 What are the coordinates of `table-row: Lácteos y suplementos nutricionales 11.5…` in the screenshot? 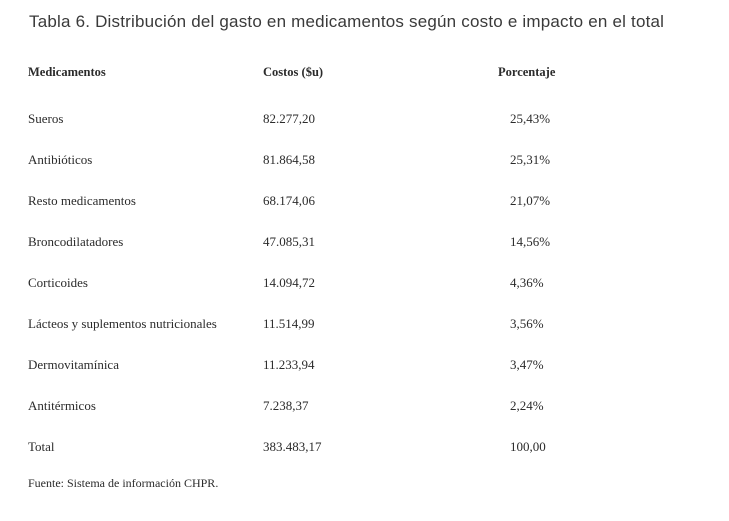 It's located at (366, 336).